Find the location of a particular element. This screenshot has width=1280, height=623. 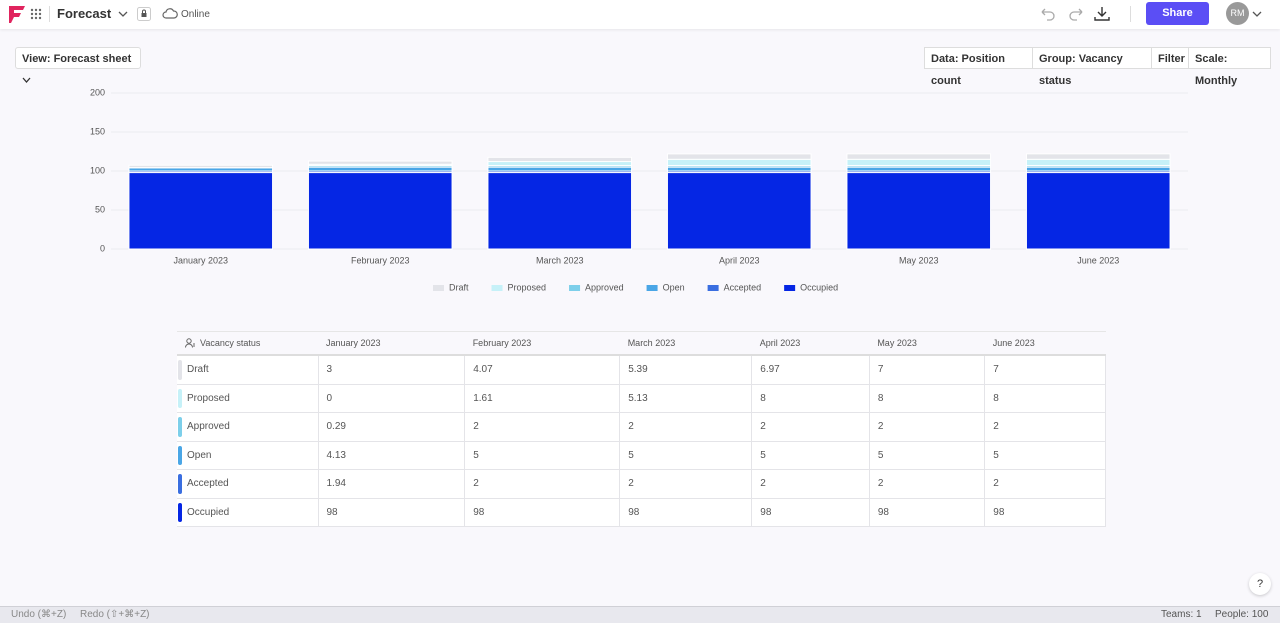

undo-hint: Undo (⌘+Z) is located at coordinates (38, 614).